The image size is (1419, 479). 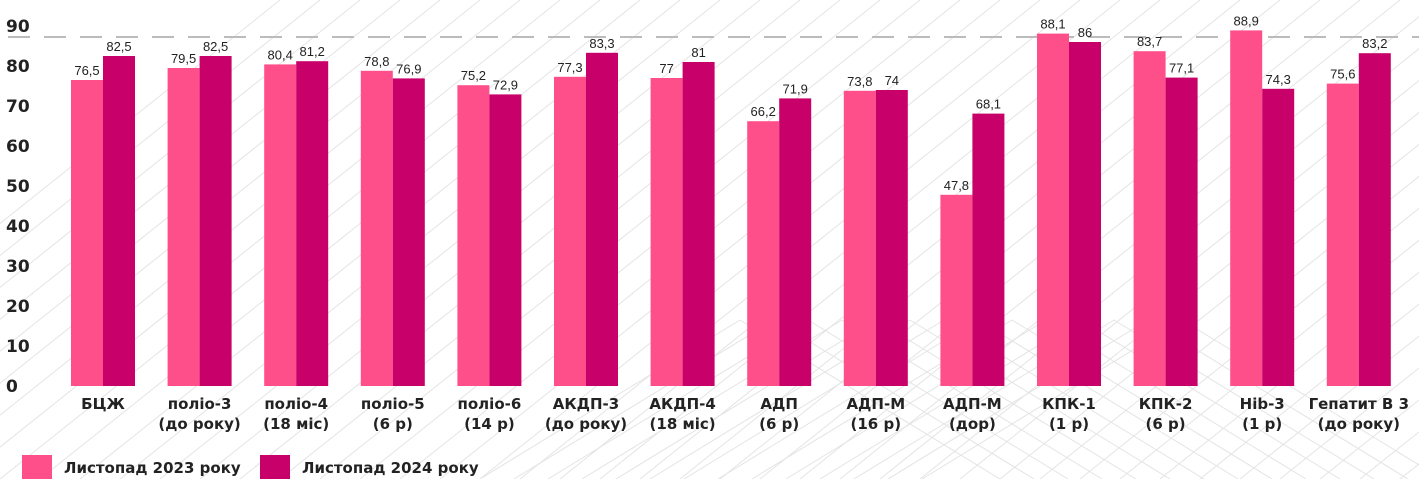 I want to click on data-label: 83,2, so click(x=1374, y=43).